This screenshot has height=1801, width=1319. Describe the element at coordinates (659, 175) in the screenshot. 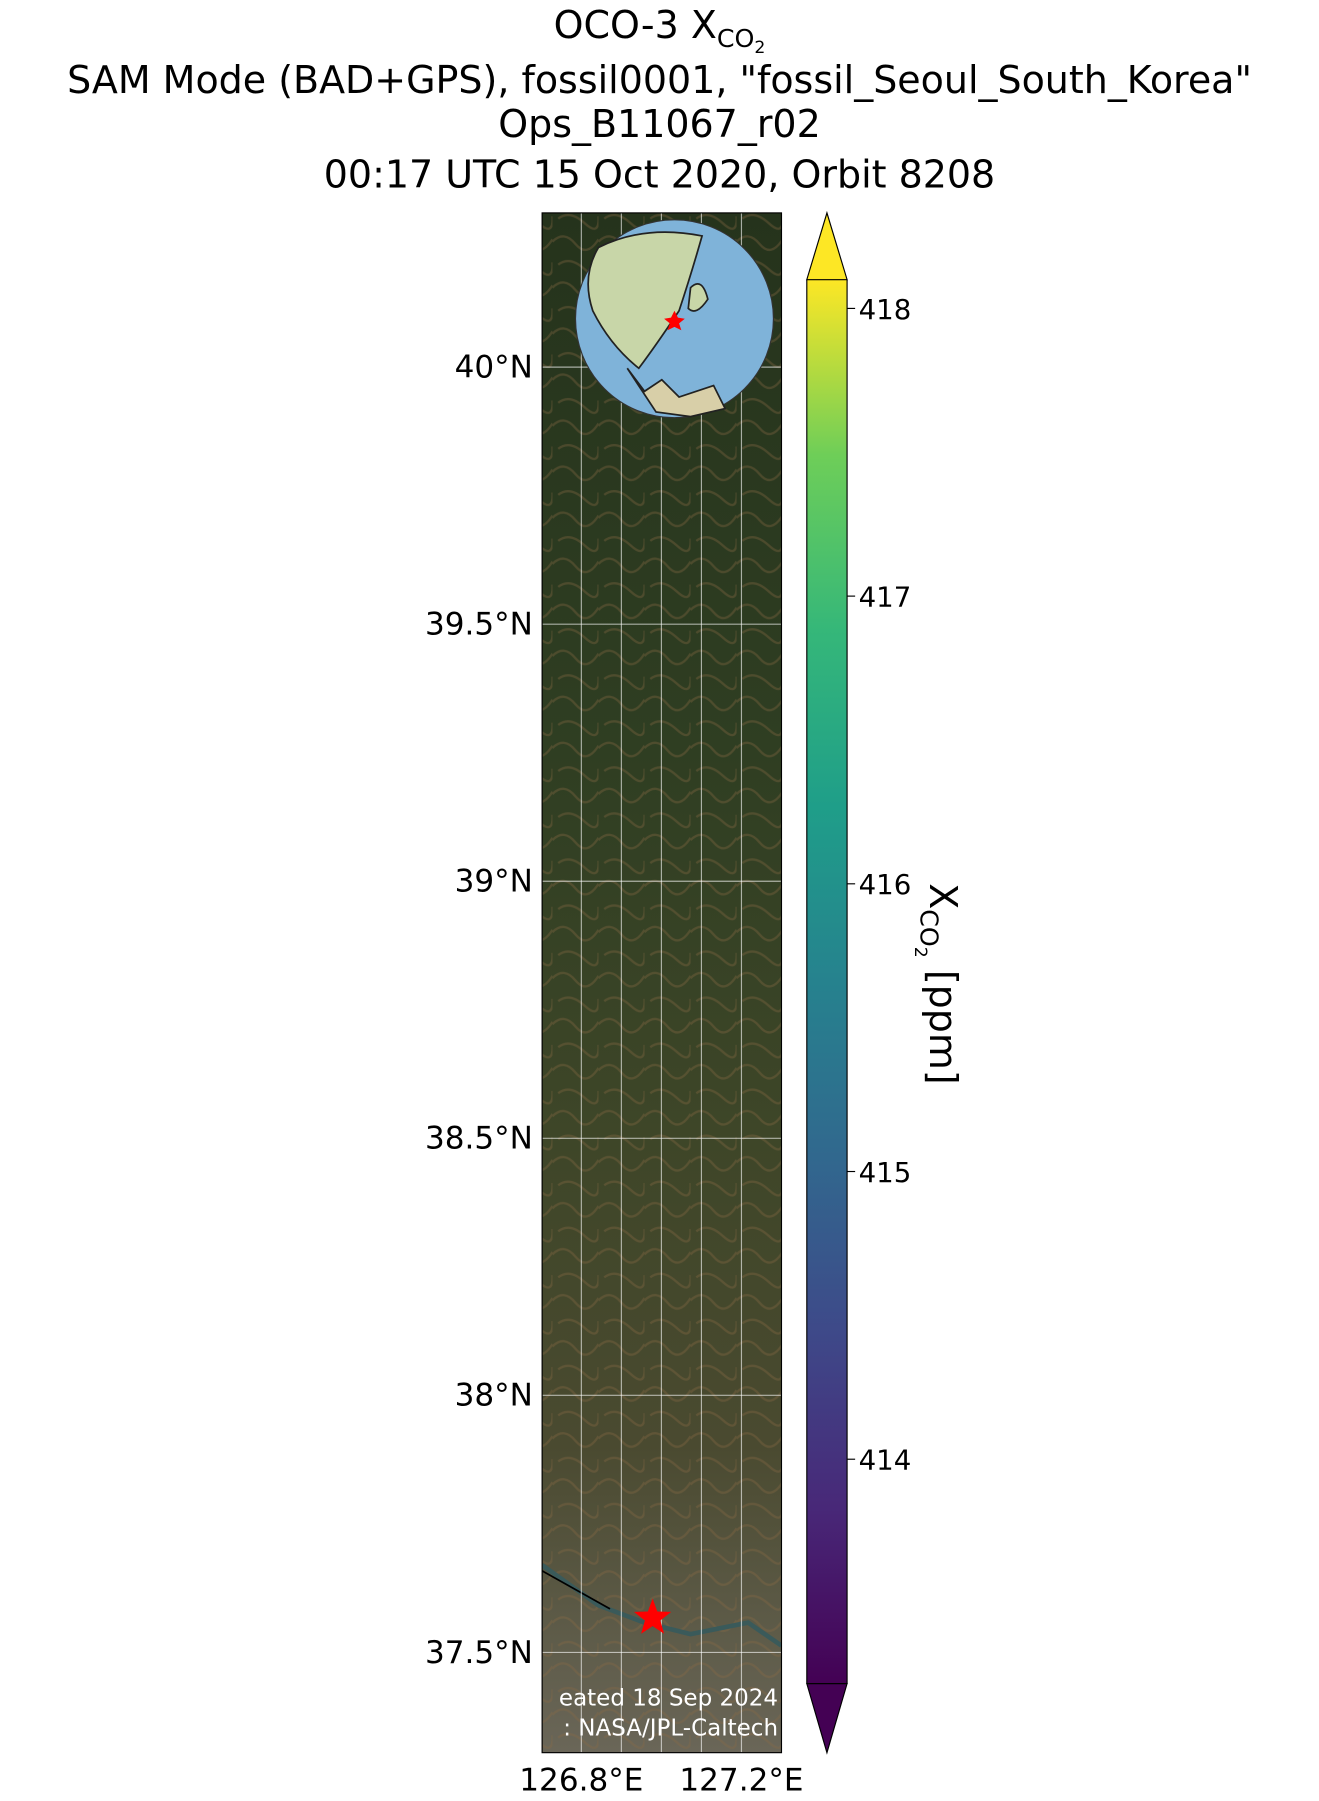

I see `subtitle: 00:17 UTC 15 Oct 2020, Orbit 8208` at that location.